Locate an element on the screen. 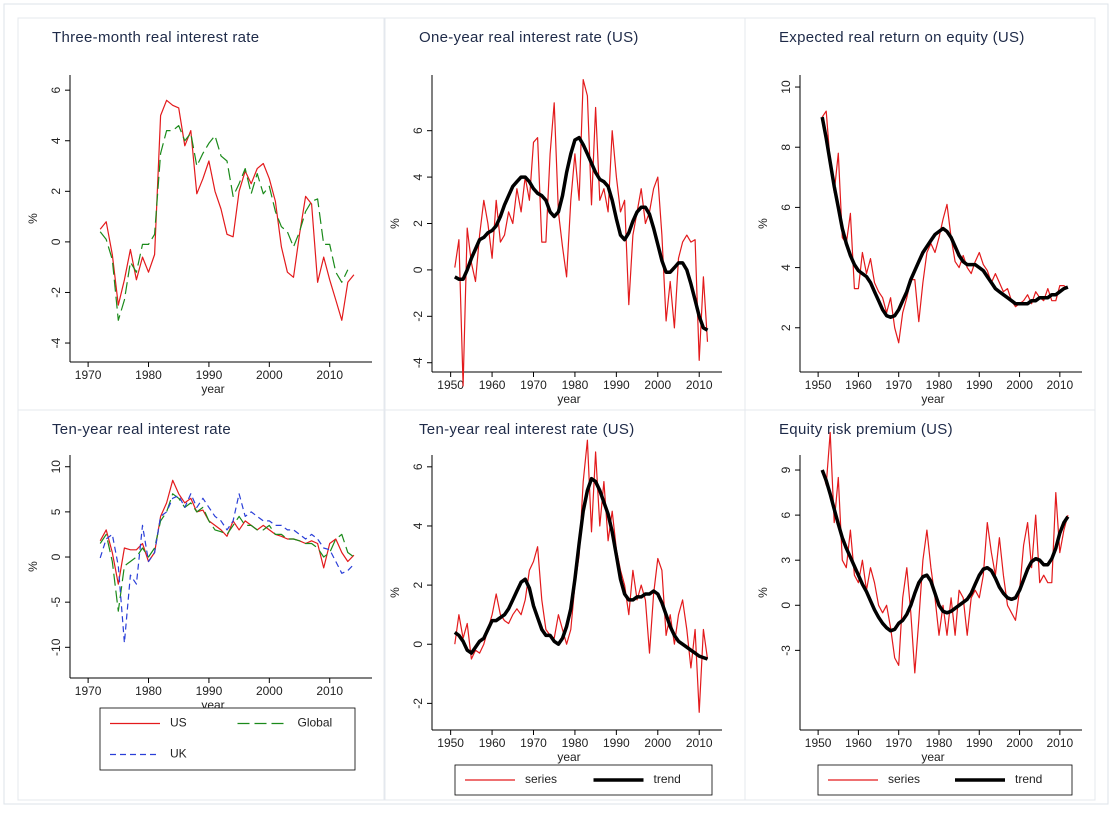  legend-label: US is located at coordinates (178, 723).